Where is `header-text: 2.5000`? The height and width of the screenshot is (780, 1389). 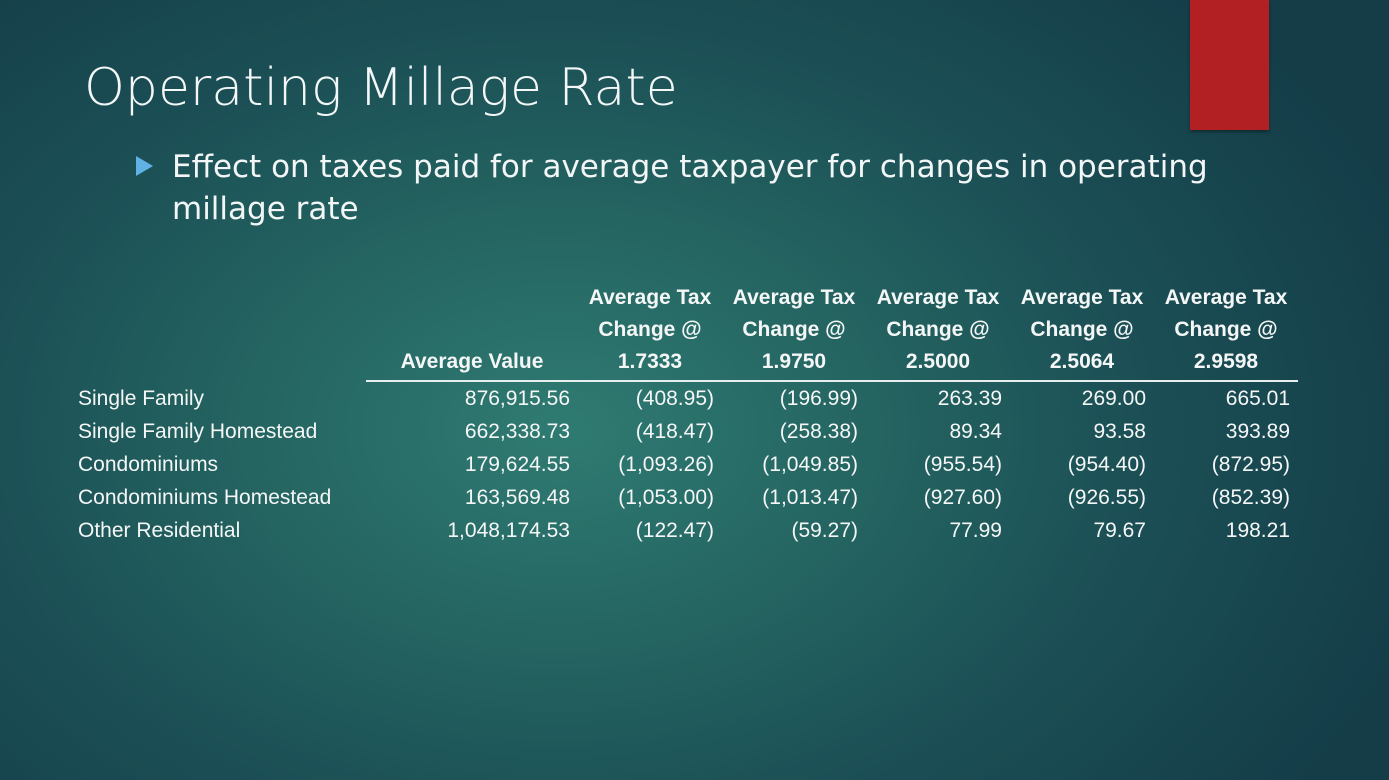
header-text: 2.5000 is located at coordinates (938, 361).